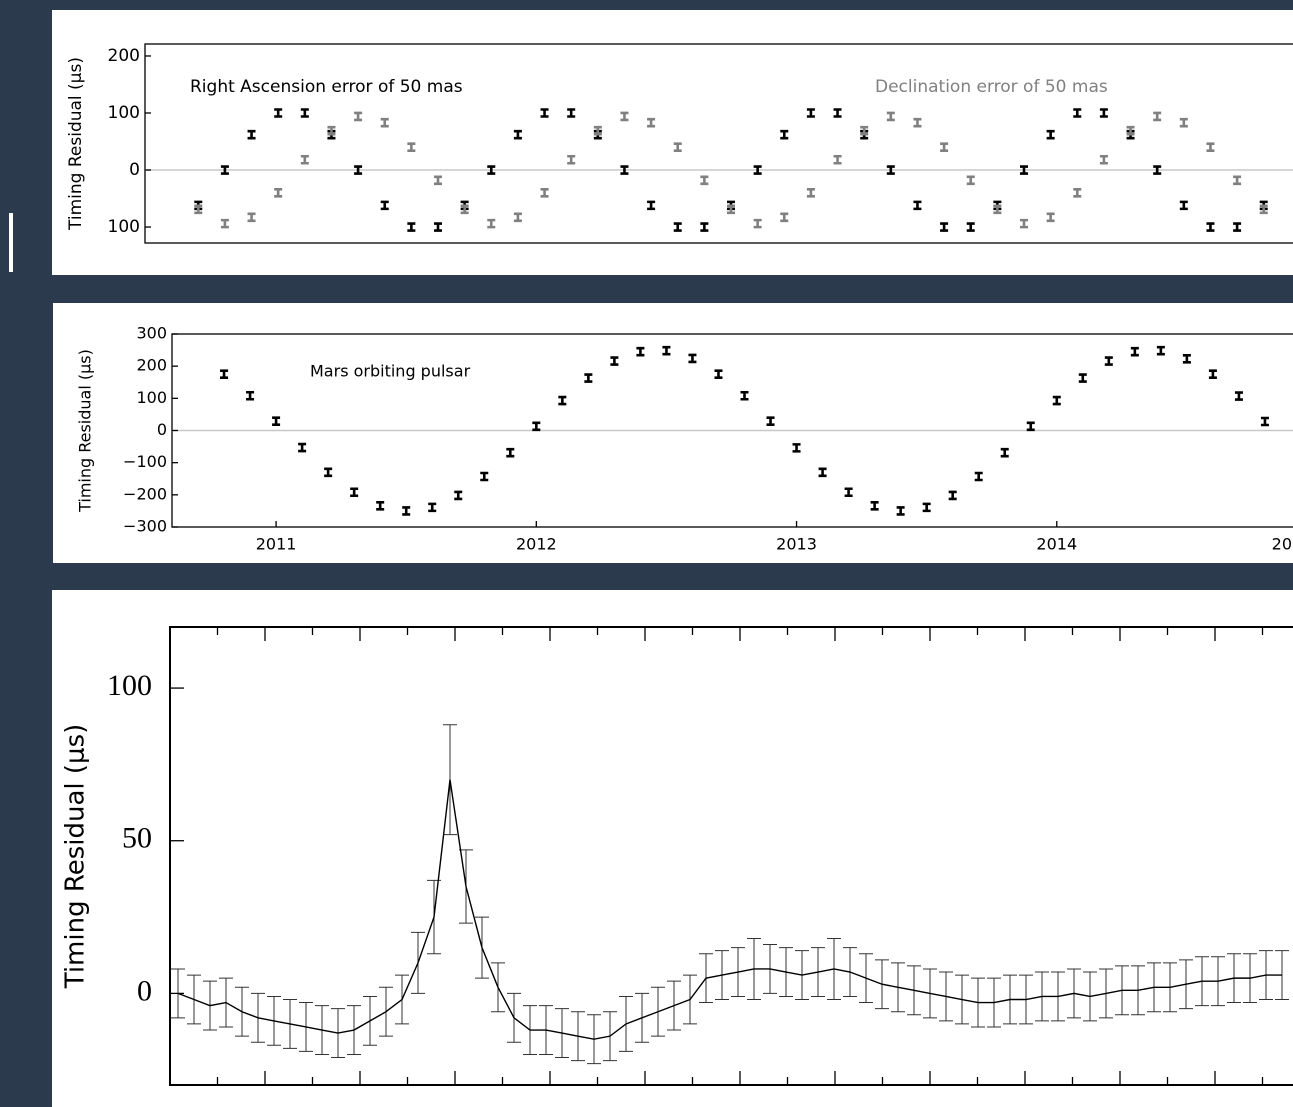 The width and height of the screenshot is (1293, 1107). Describe the element at coordinates (536, 544) in the screenshot. I see `x-tick-label: 2012` at that location.